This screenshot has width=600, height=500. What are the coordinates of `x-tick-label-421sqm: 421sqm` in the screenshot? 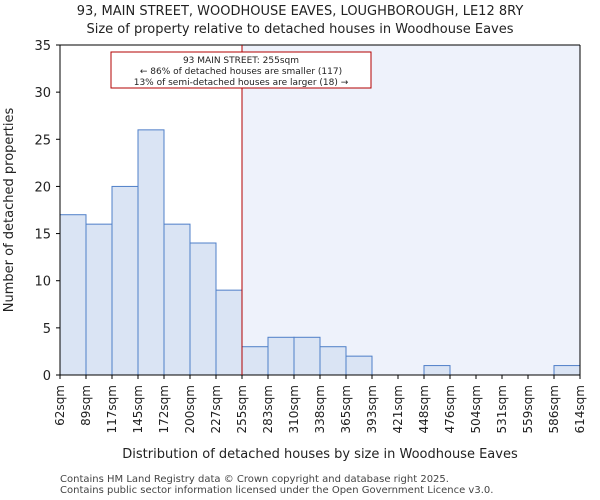 It's located at (398, 409).